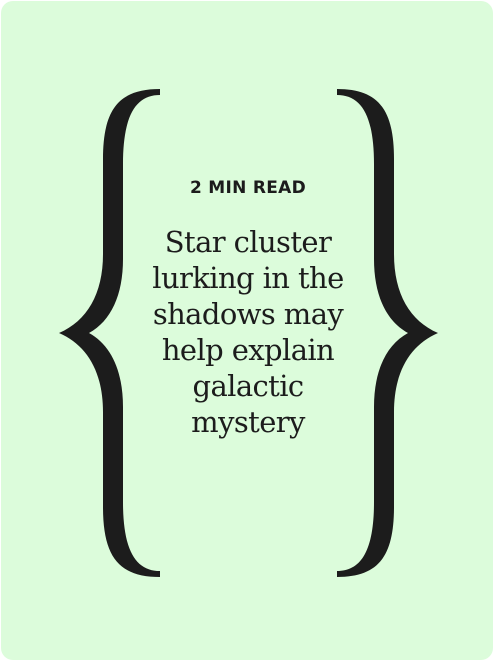  What do you see at coordinates (248, 422) in the screenshot?
I see `headline-line: mystery` at bounding box center [248, 422].